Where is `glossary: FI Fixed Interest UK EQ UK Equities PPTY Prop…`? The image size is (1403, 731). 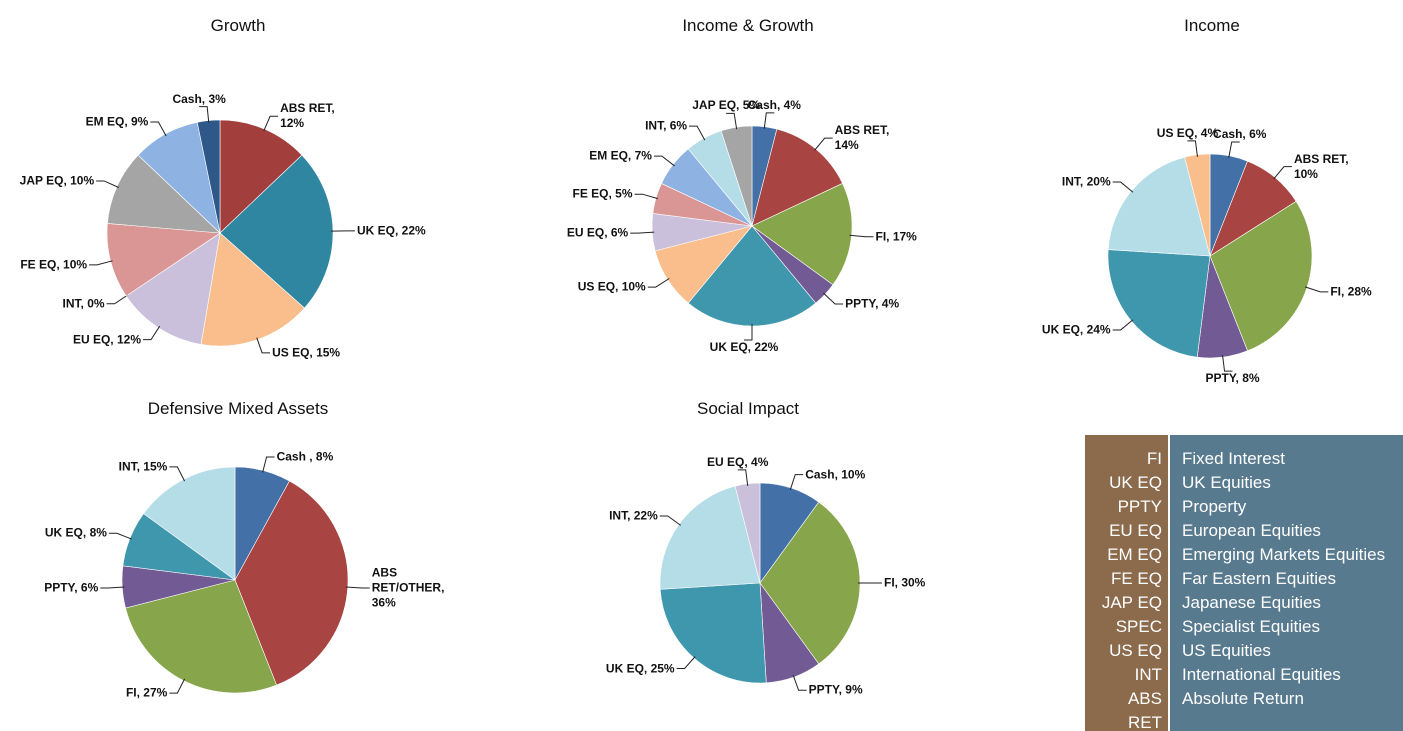
glossary: FI Fixed Interest UK EQ UK Equities PPTY Prop… is located at coordinates (1244, 583).